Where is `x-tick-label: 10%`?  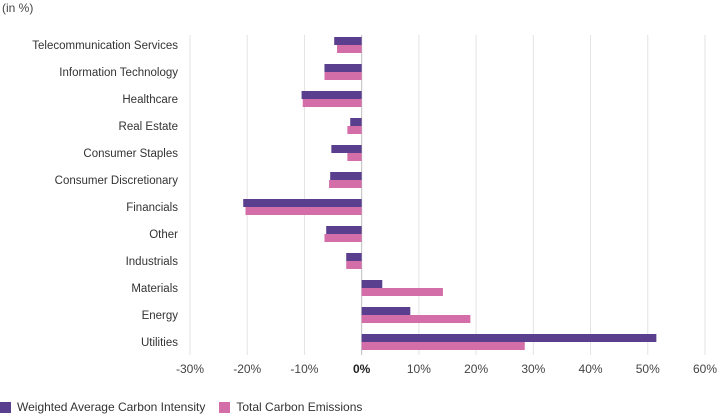
x-tick-label: 10% is located at coordinates (419, 369).